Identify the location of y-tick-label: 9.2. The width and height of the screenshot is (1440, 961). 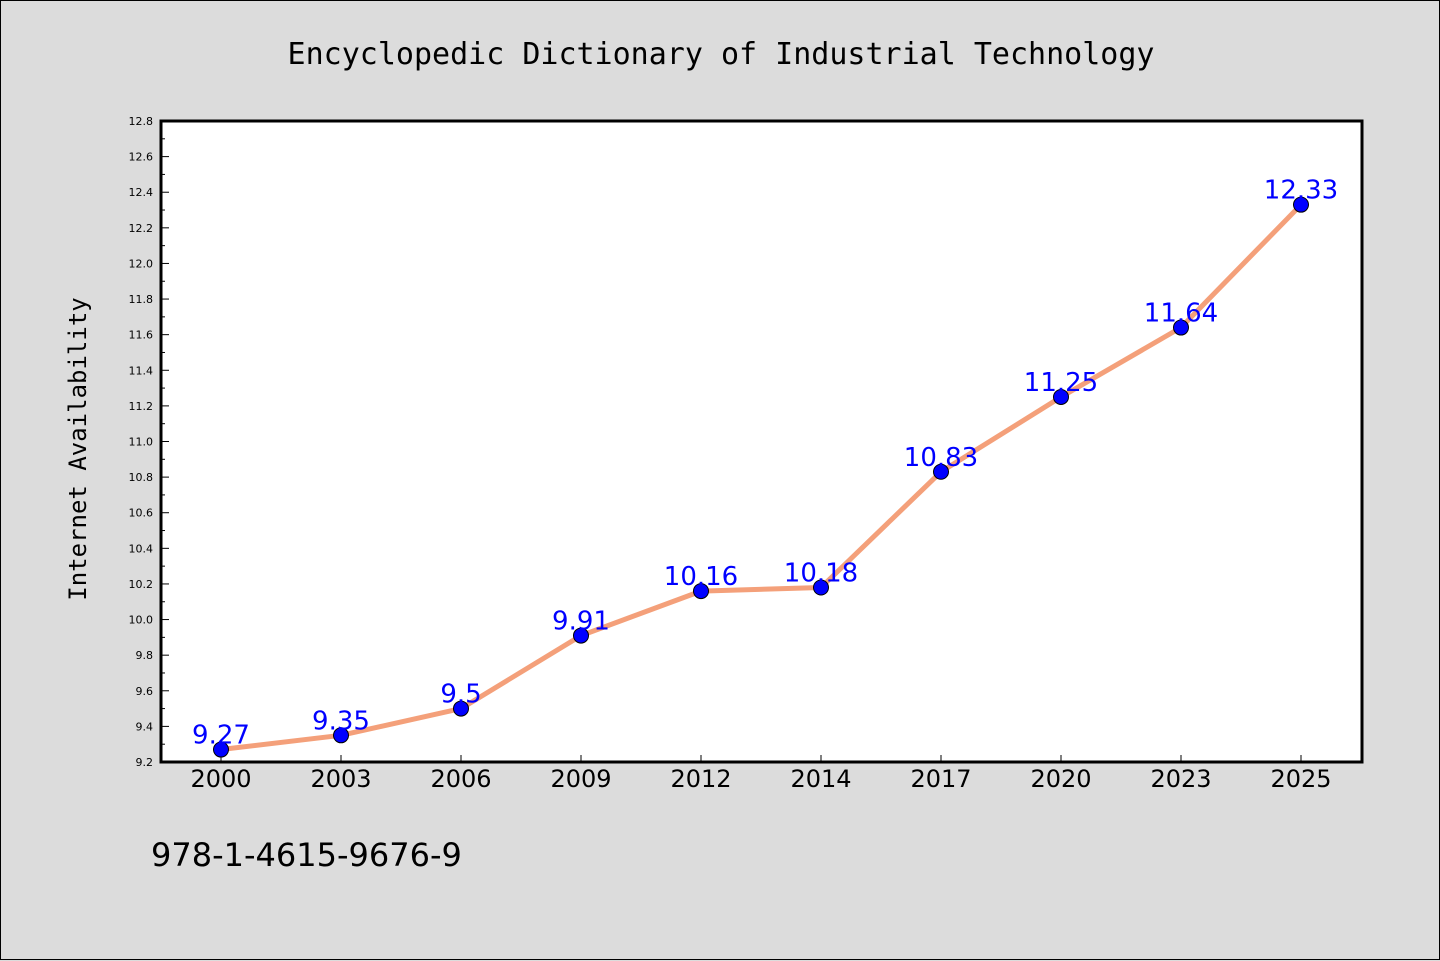
(145, 762).